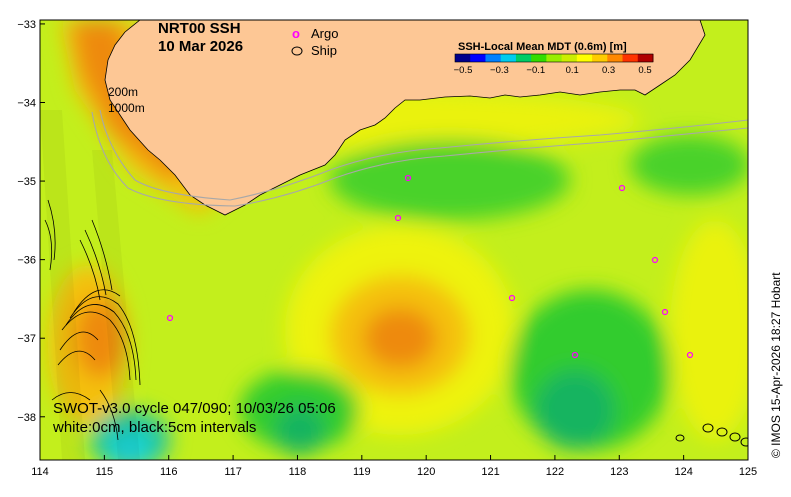  I want to click on y-tick-label: −35, so click(26, 182).